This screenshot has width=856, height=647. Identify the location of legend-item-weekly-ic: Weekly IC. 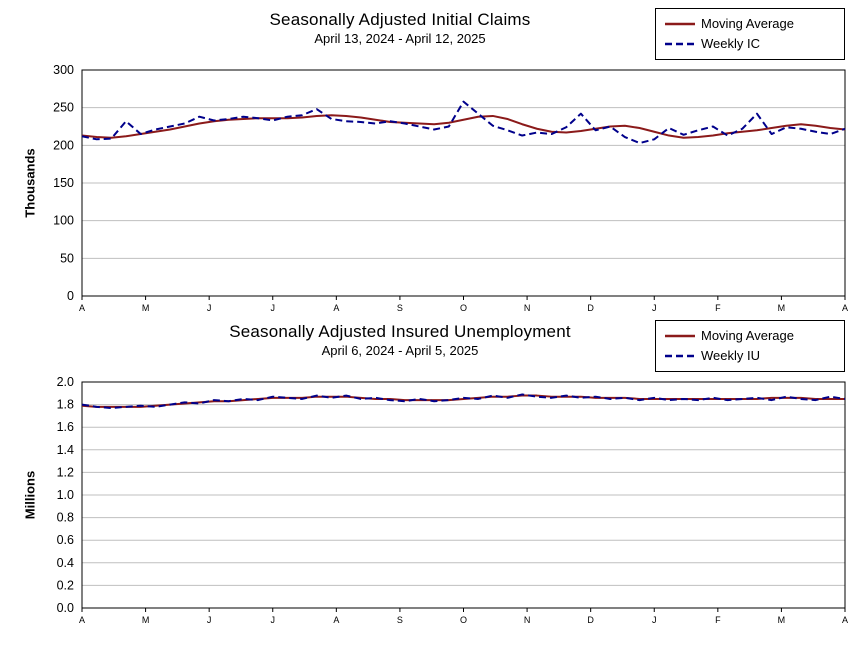
(749, 44).